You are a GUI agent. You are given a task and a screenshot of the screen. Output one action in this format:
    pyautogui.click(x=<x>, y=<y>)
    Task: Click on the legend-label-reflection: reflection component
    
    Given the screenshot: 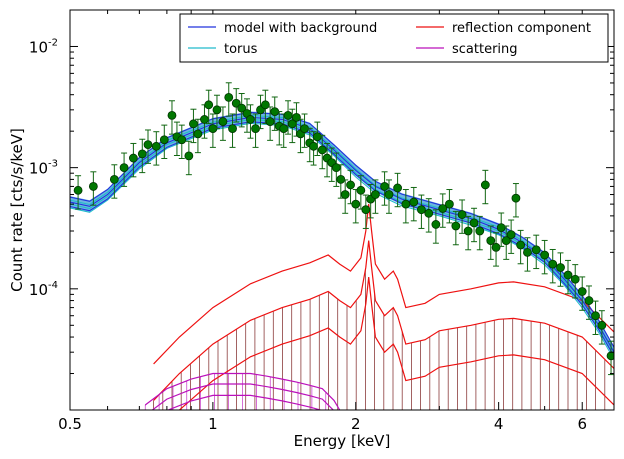 What is the action you would take?
    pyautogui.click(x=521, y=28)
    